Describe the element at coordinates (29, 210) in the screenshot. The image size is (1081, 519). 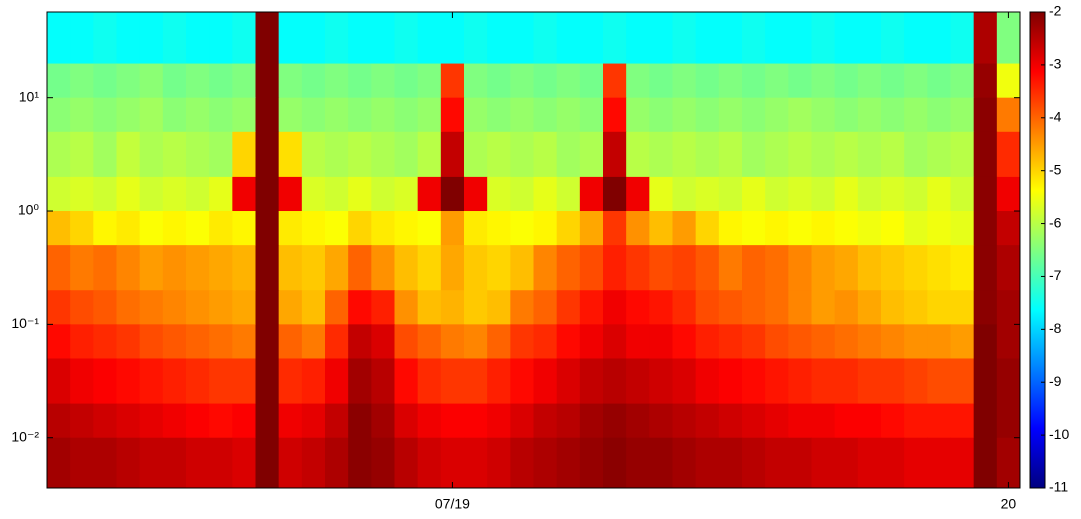
I see `y-tick-label: 10⁰` at that location.